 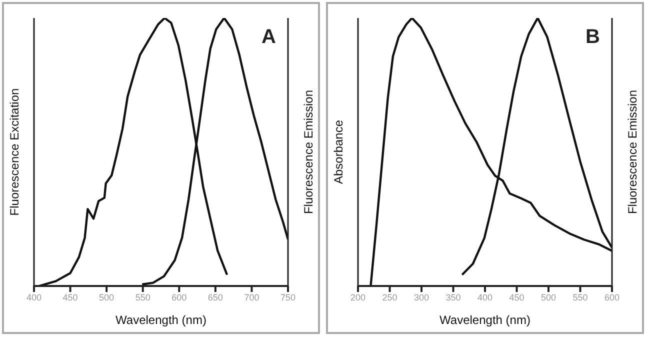 What do you see at coordinates (453, 297) in the screenshot?
I see `x-tick-label: 350` at bounding box center [453, 297].